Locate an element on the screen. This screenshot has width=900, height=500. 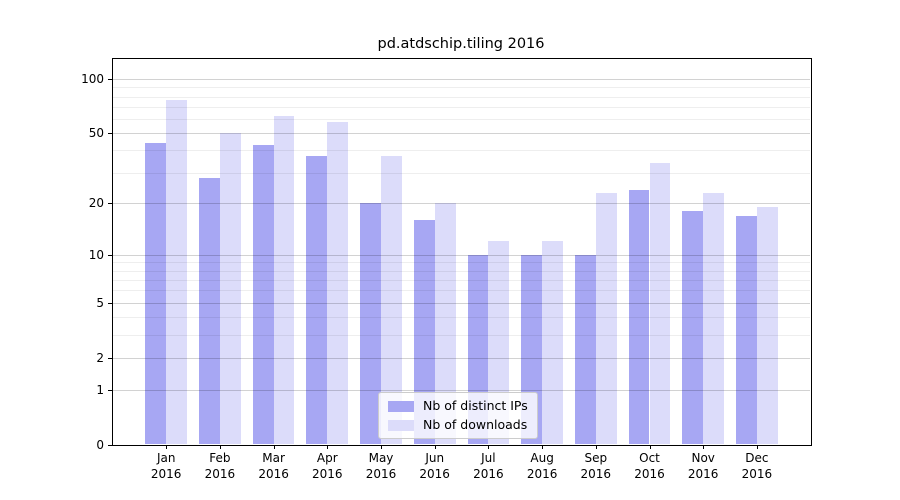
x-tick-label: May 2016 is located at coordinates (381, 466).